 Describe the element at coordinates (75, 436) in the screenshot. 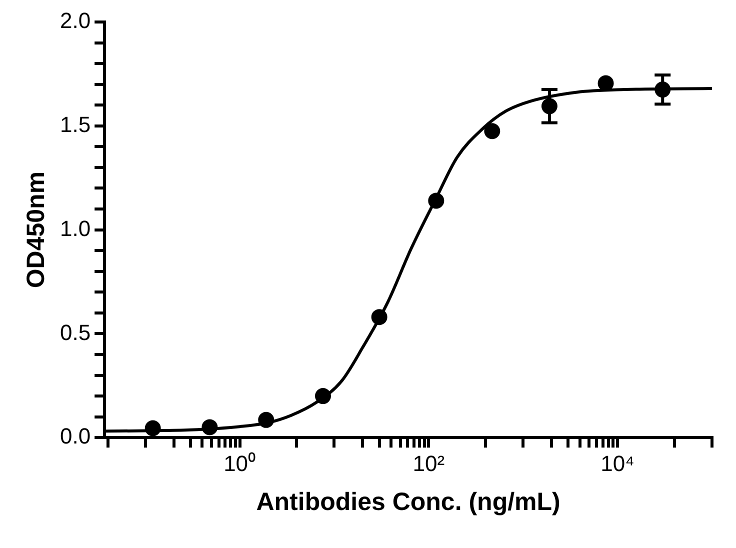

I see `y-tick-label: 0.0` at that location.